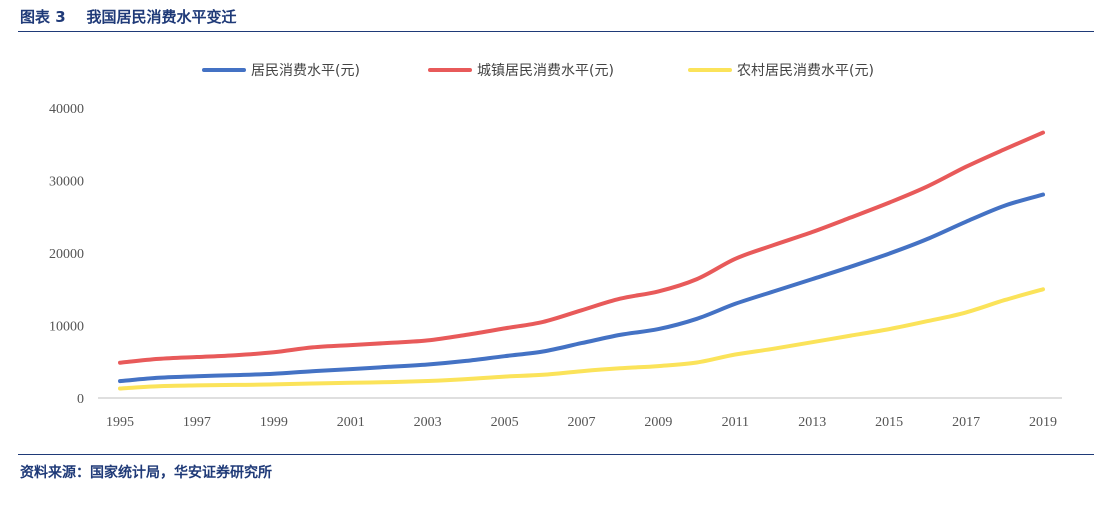 This screenshot has width=1102, height=516. Describe the element at coordinates (197, 422) in the screenshot. I see `x-tick-label: 1997` at that location.